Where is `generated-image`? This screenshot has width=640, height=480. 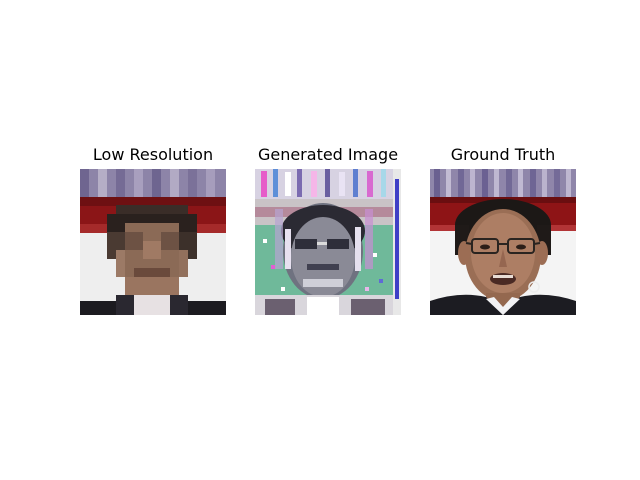
generated-image is located at coordinates (328, 242).